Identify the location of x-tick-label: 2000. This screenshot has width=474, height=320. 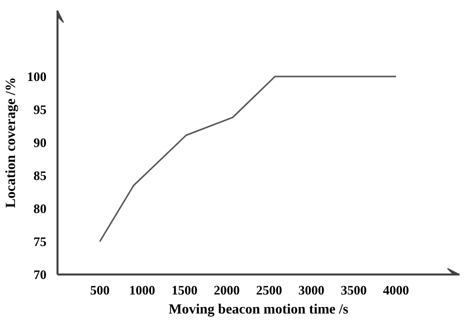
(227, 290).